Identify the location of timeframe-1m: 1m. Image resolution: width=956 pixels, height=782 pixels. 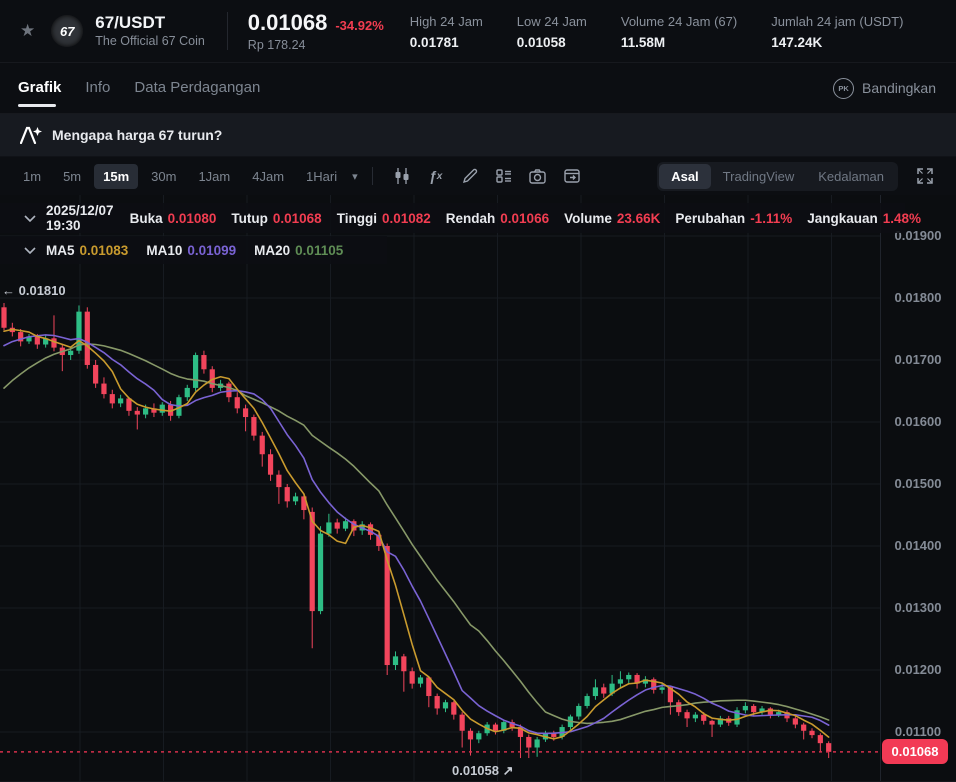
(32, 176).